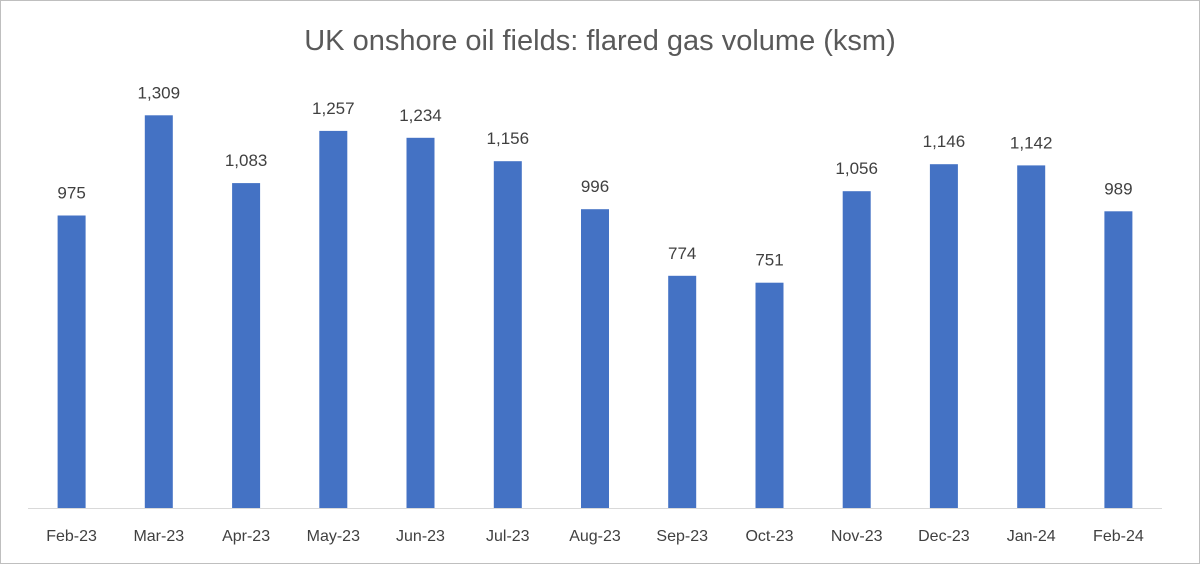  Describe the element at coordinates (246, 536) in the screenshot. I see `x-tick-label-apr-23: Apr-23` at that location.